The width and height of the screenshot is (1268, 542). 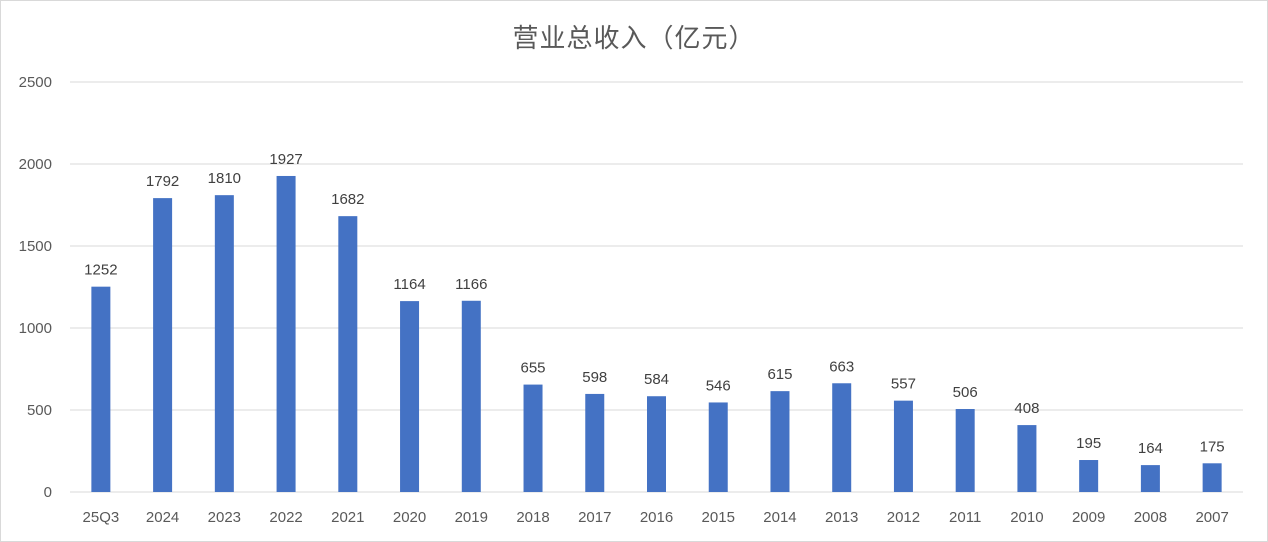 I want to click on x-tick-label: 2011, so click(x=965, y=517).